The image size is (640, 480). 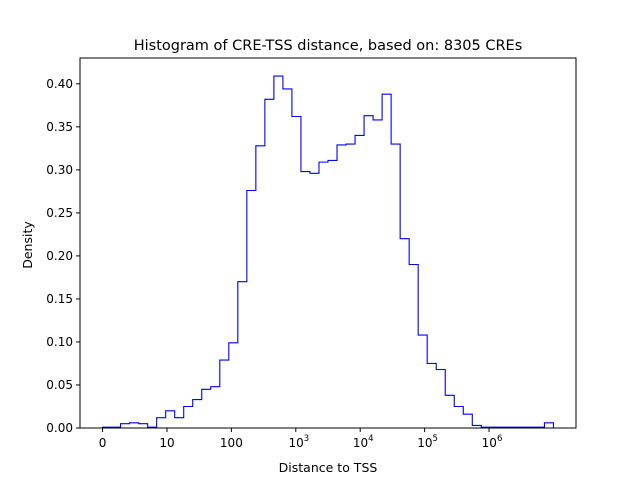 What do you see at coordinates (59, 428) in the screenshot?
I see `y-tick-label: 0.00` at bounding box center [59, 428].